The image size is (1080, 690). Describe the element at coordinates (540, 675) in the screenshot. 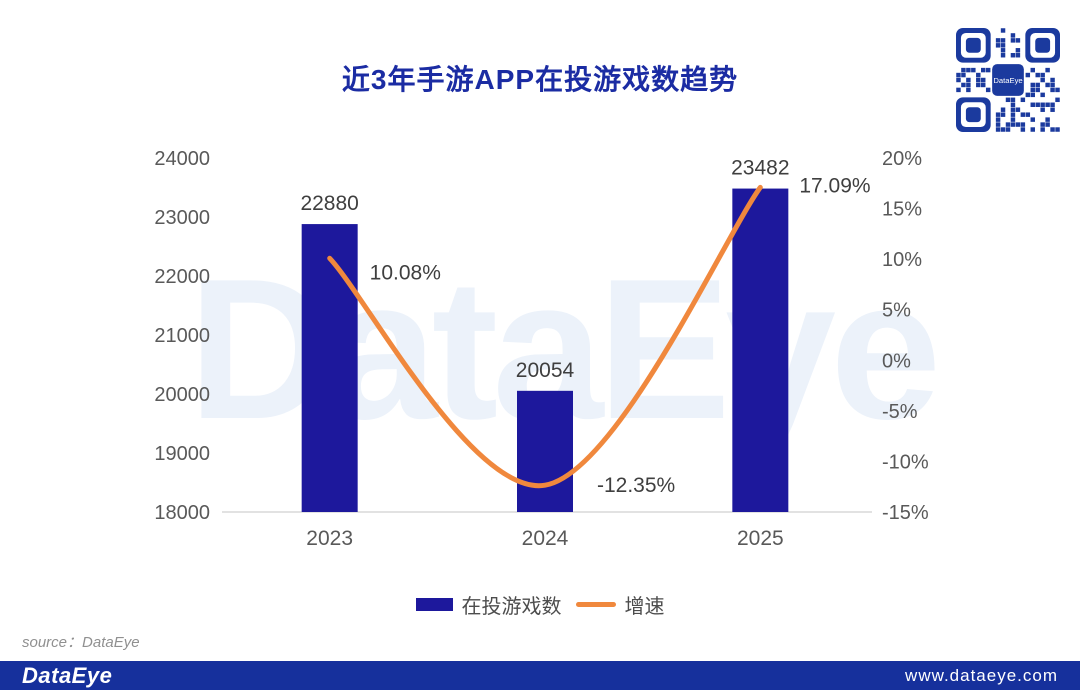

I see `footer-bar: DataEye www.dataeye.com` at that location.